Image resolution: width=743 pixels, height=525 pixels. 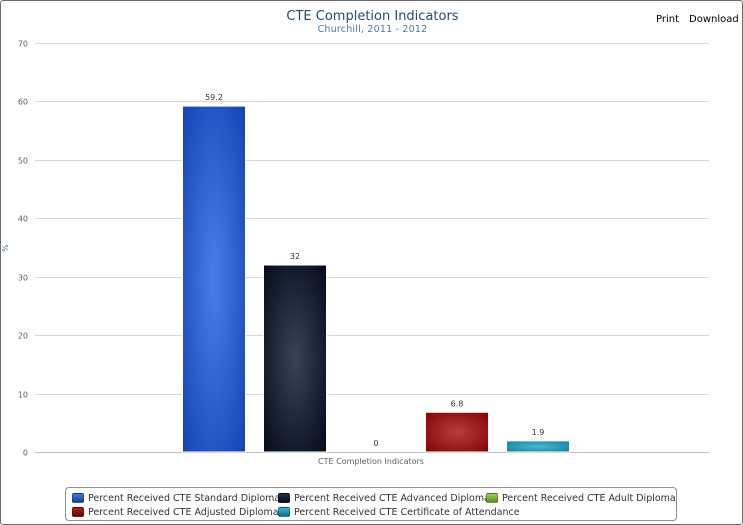 I want to click on print-button: Print, so click(x=668, y=19).